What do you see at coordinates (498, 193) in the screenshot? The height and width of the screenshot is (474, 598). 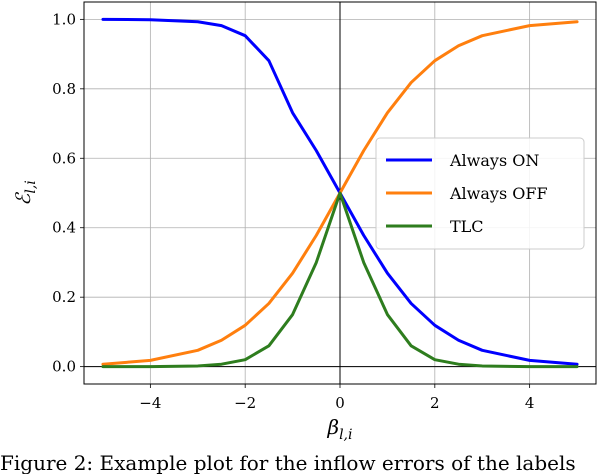 I see `legend-label: Always OFF` at bounding box center [498, 193].